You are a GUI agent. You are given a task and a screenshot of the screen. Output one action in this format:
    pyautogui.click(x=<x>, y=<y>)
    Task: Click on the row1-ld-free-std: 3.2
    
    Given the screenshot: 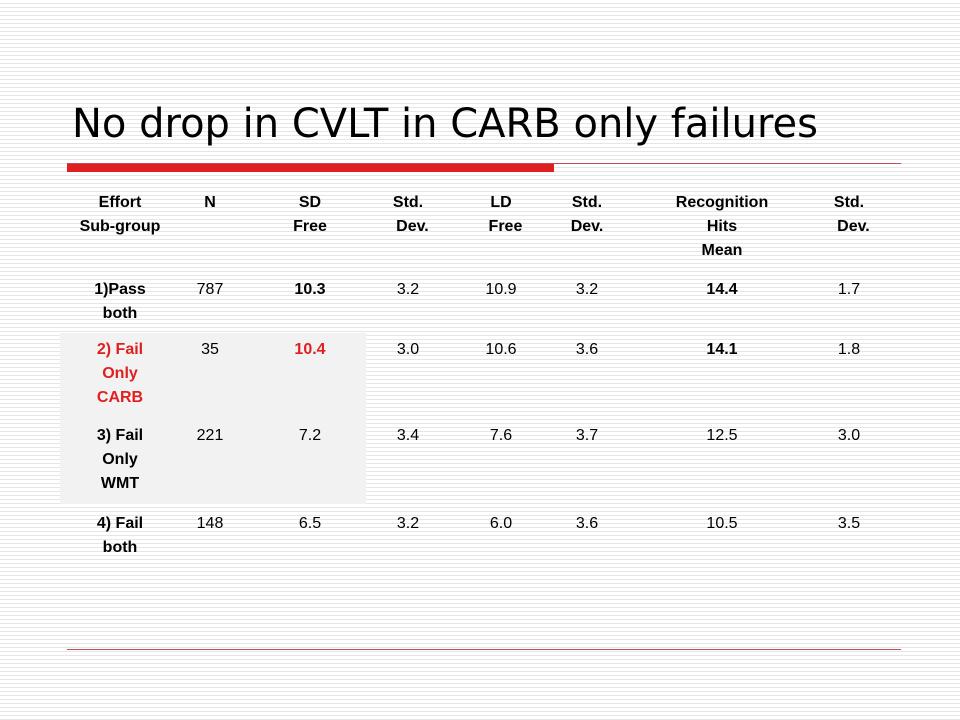 What is the action you would take?
    pyautogui.click(x=587, y=289)
    